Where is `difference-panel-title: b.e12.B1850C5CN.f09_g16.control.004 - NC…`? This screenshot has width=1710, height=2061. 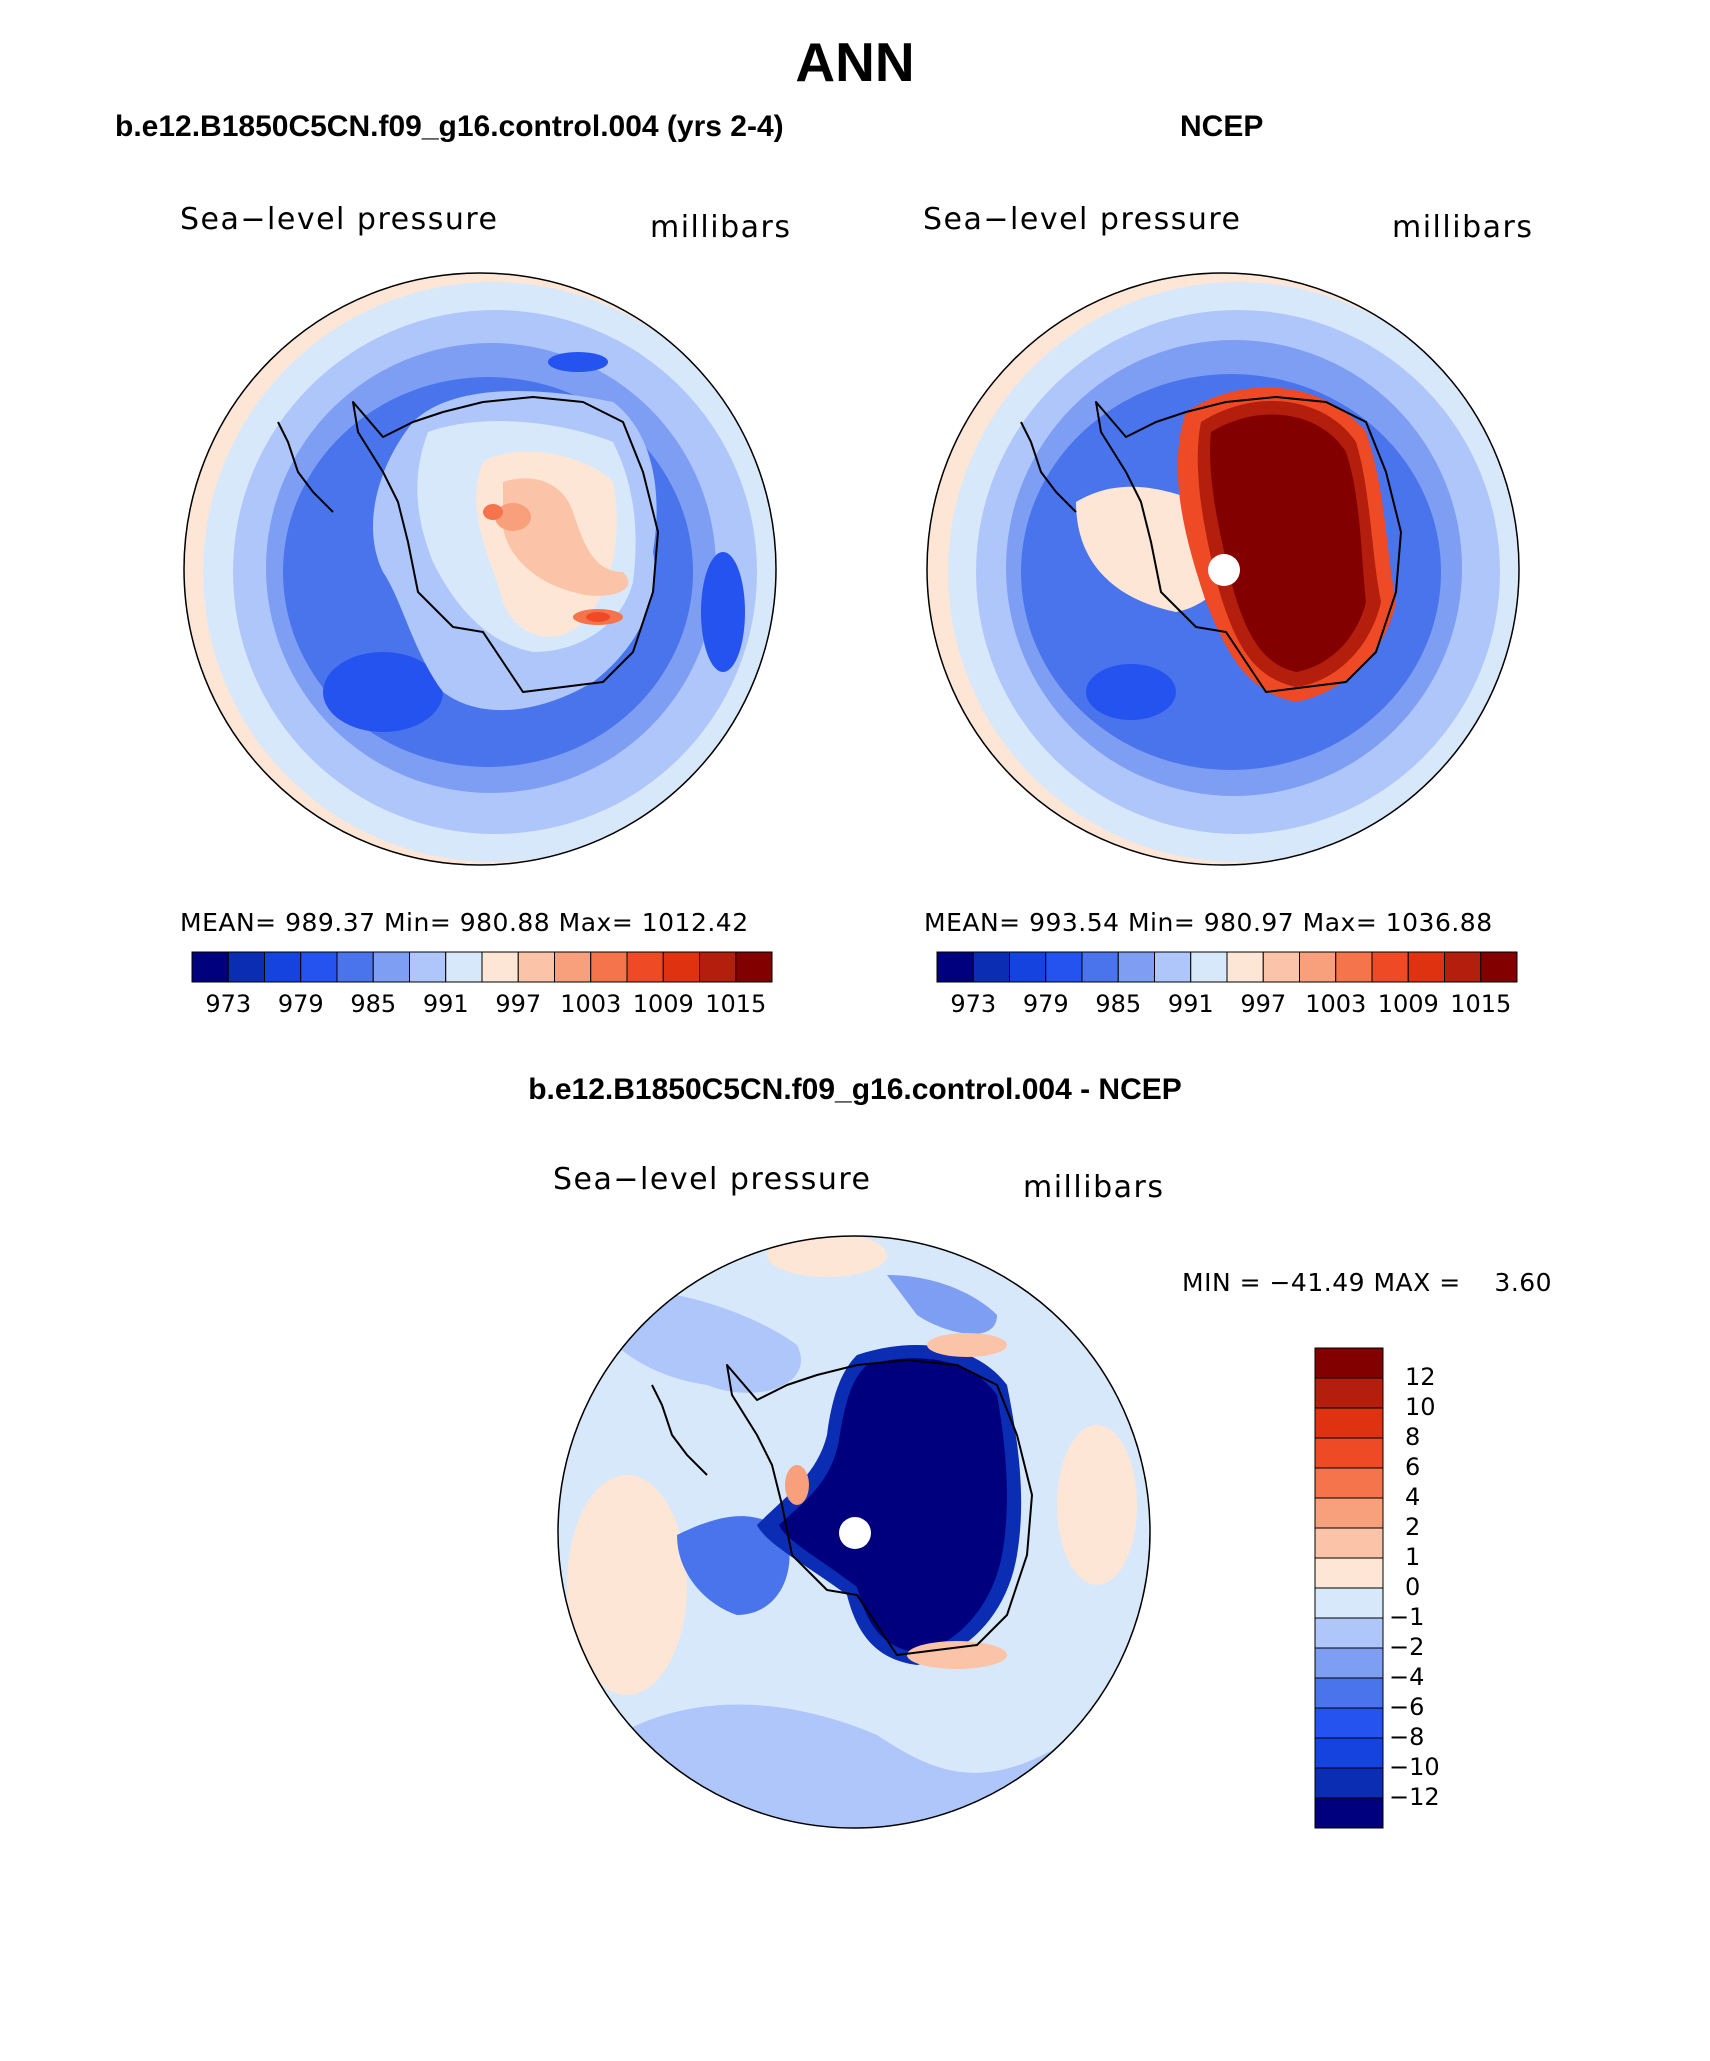 difference-panel-title: b.e12.B1850C5CN.f09_g16.control.004 - NC… is located at coordinates (855, 1089).